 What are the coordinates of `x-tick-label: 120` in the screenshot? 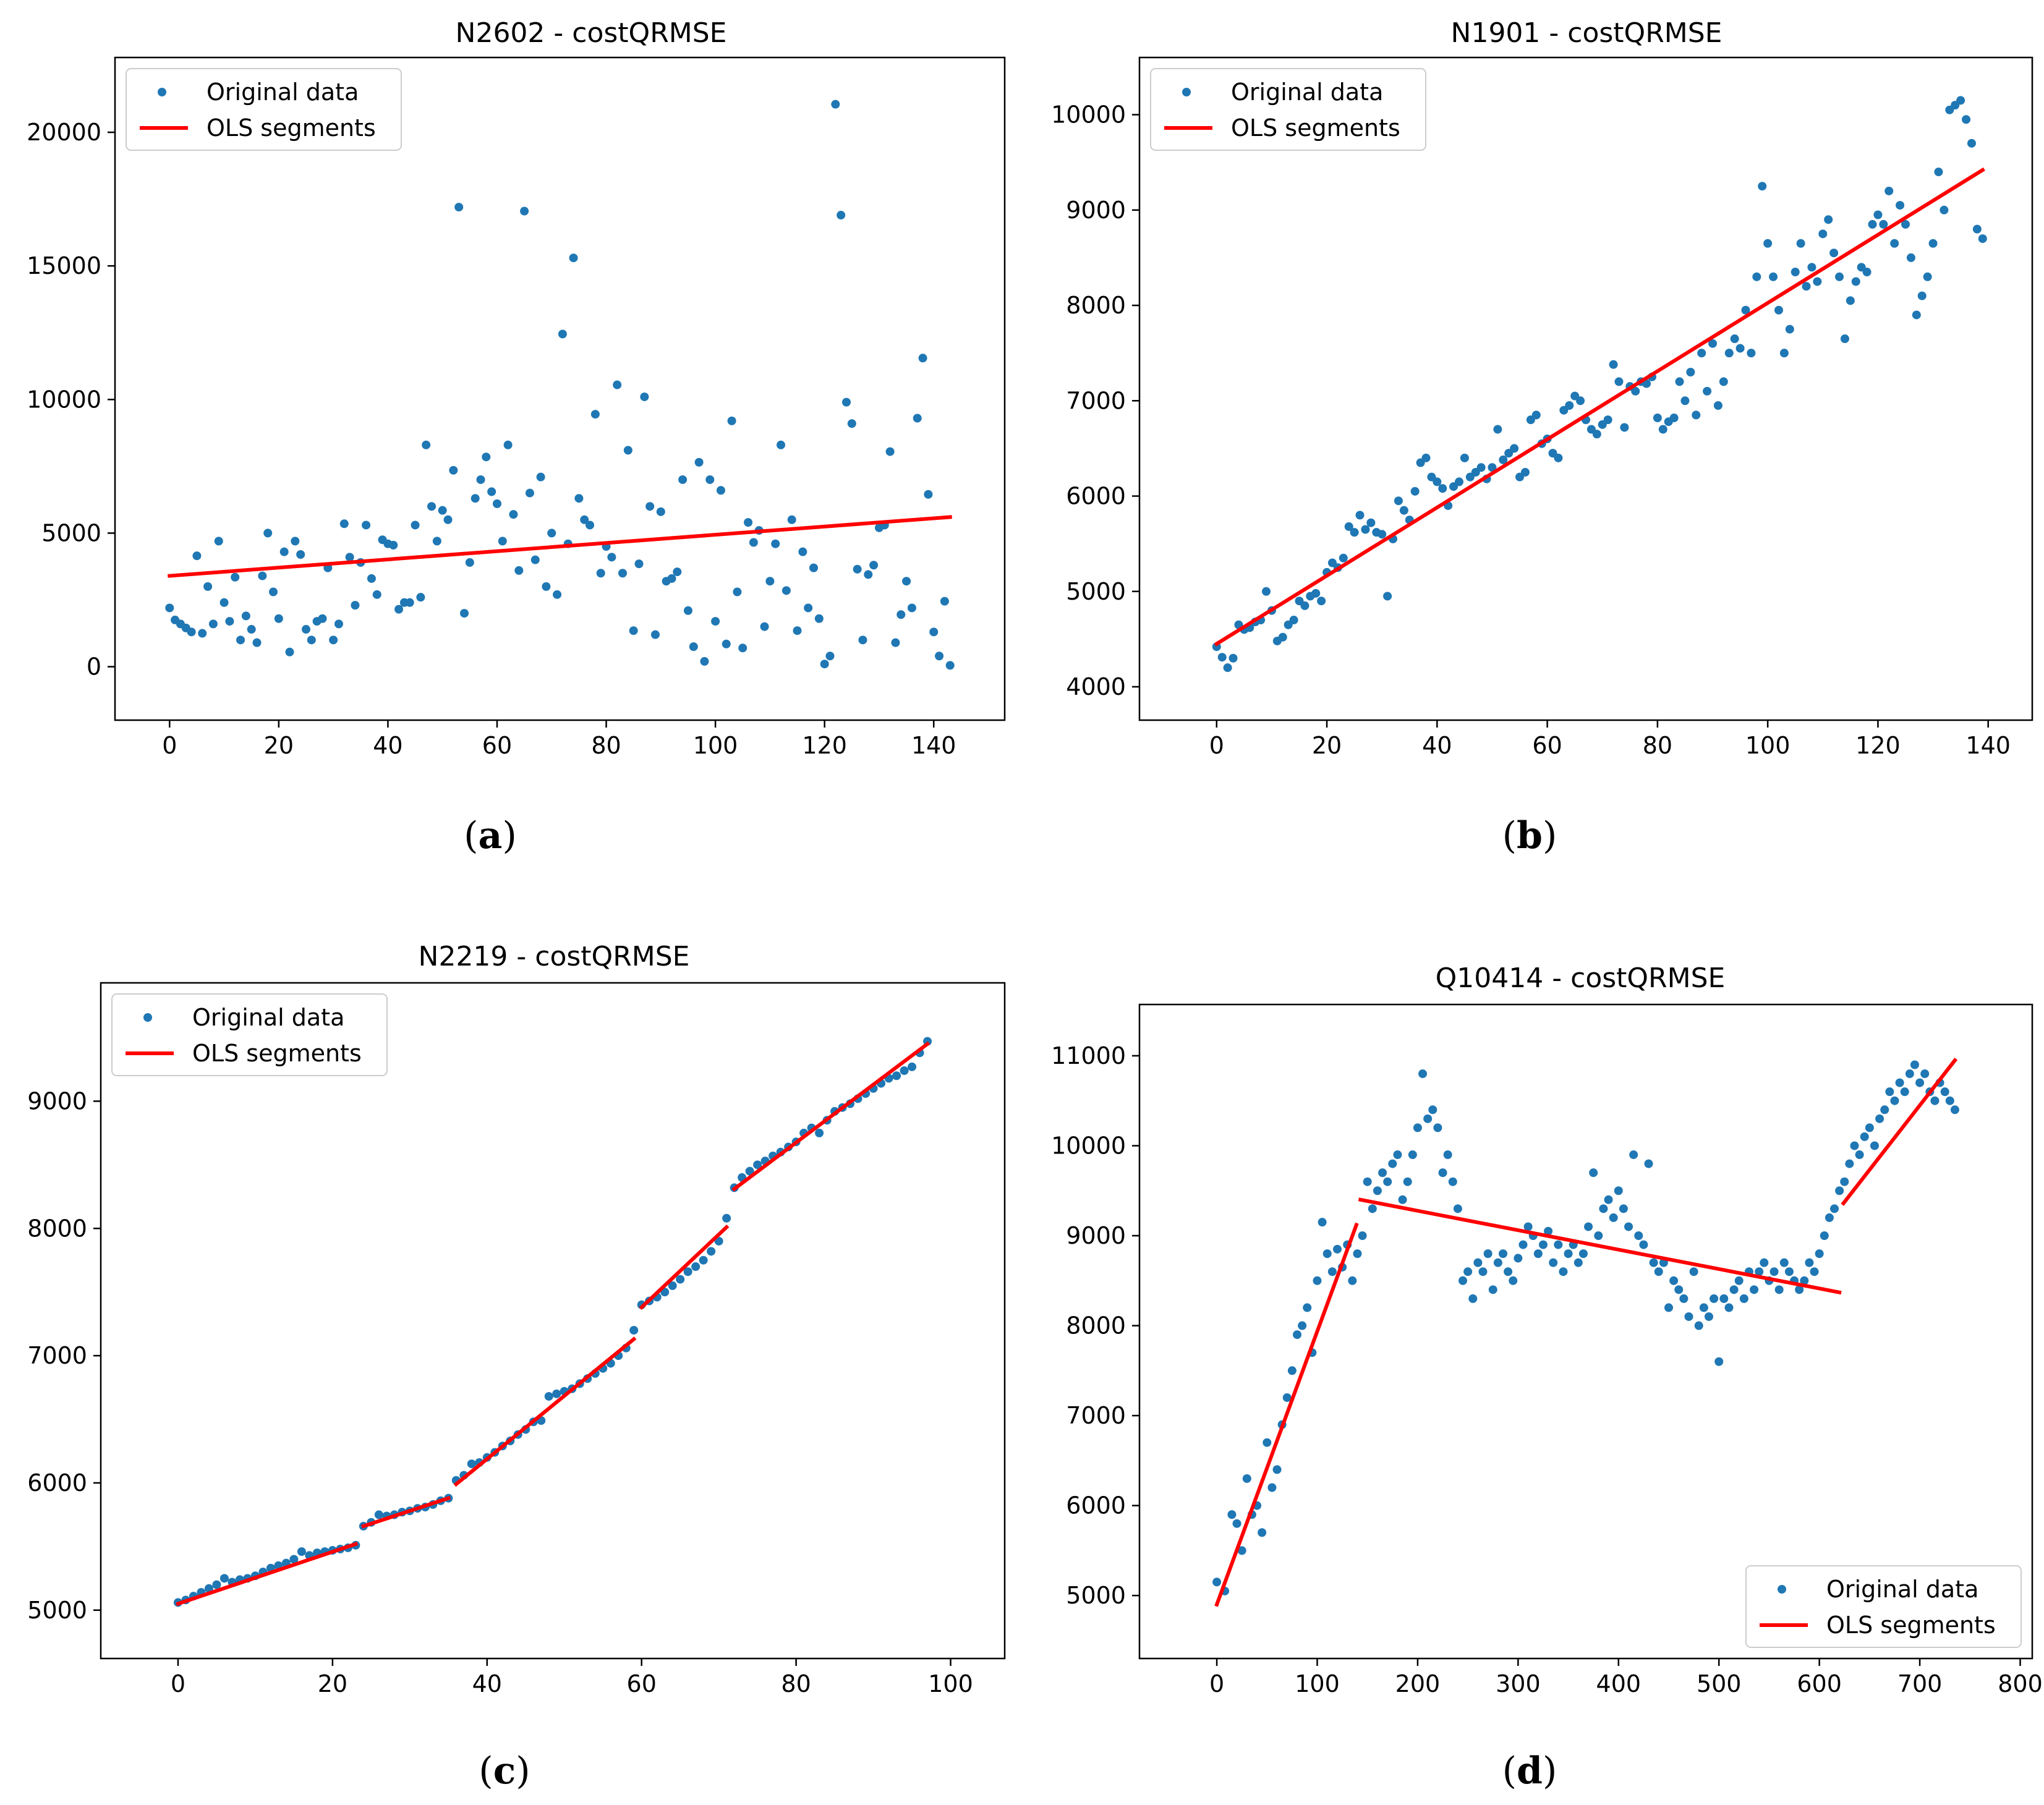 It's located at (824, 746).